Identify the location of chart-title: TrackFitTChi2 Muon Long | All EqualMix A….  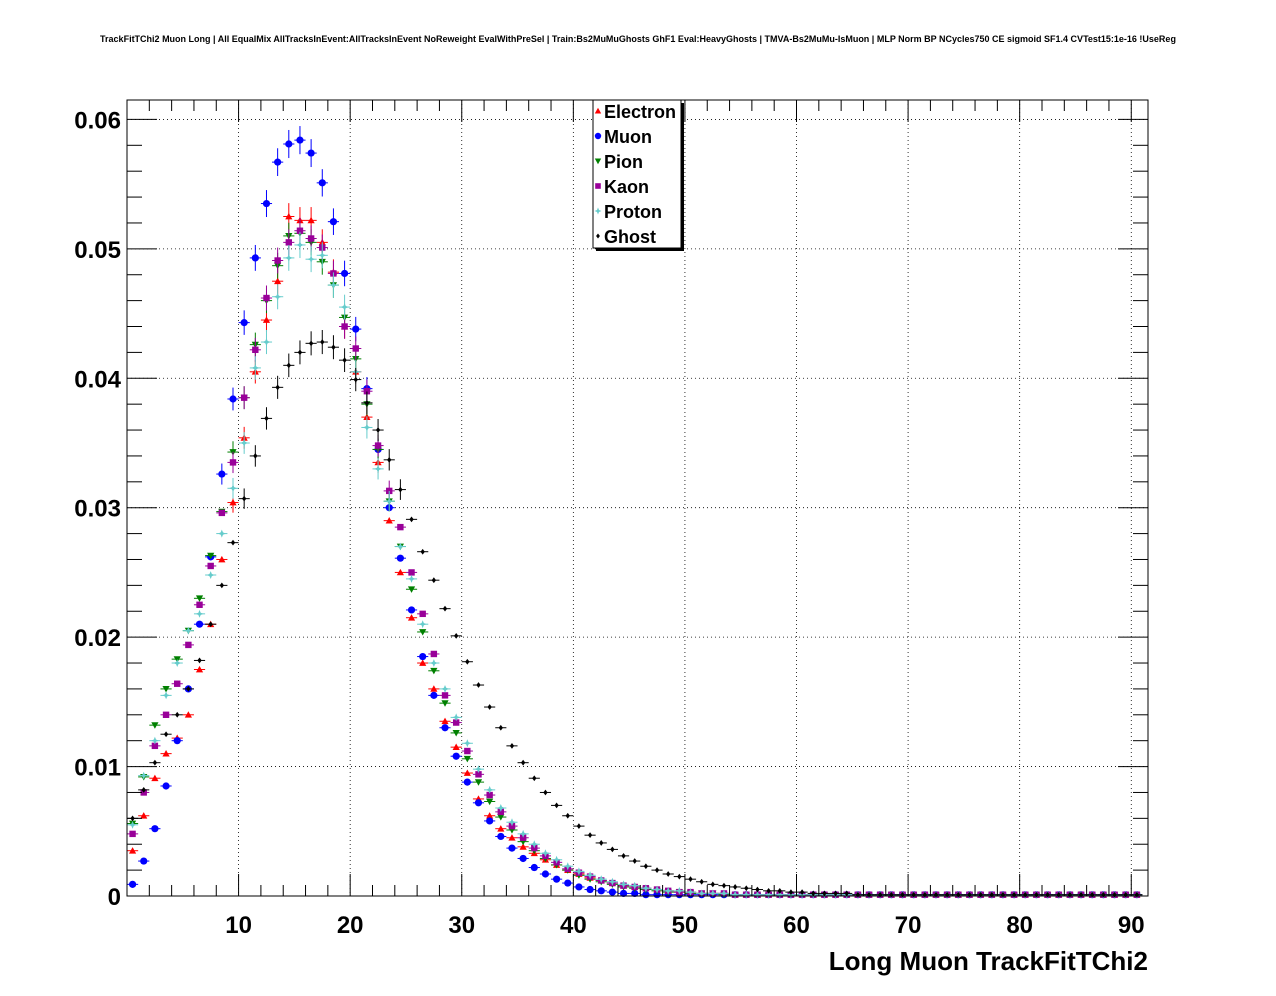
(638, 39).